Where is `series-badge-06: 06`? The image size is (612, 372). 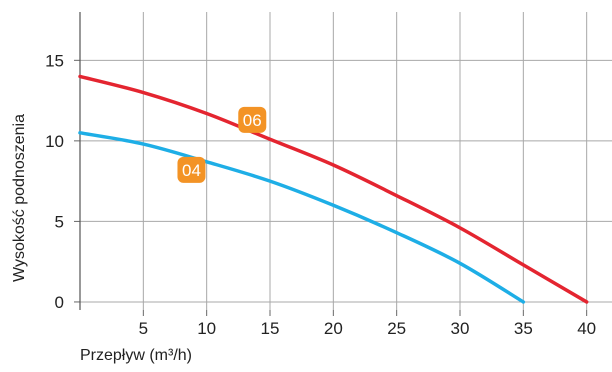 series-badge-06: 06 is located at coordinates (252, 119).